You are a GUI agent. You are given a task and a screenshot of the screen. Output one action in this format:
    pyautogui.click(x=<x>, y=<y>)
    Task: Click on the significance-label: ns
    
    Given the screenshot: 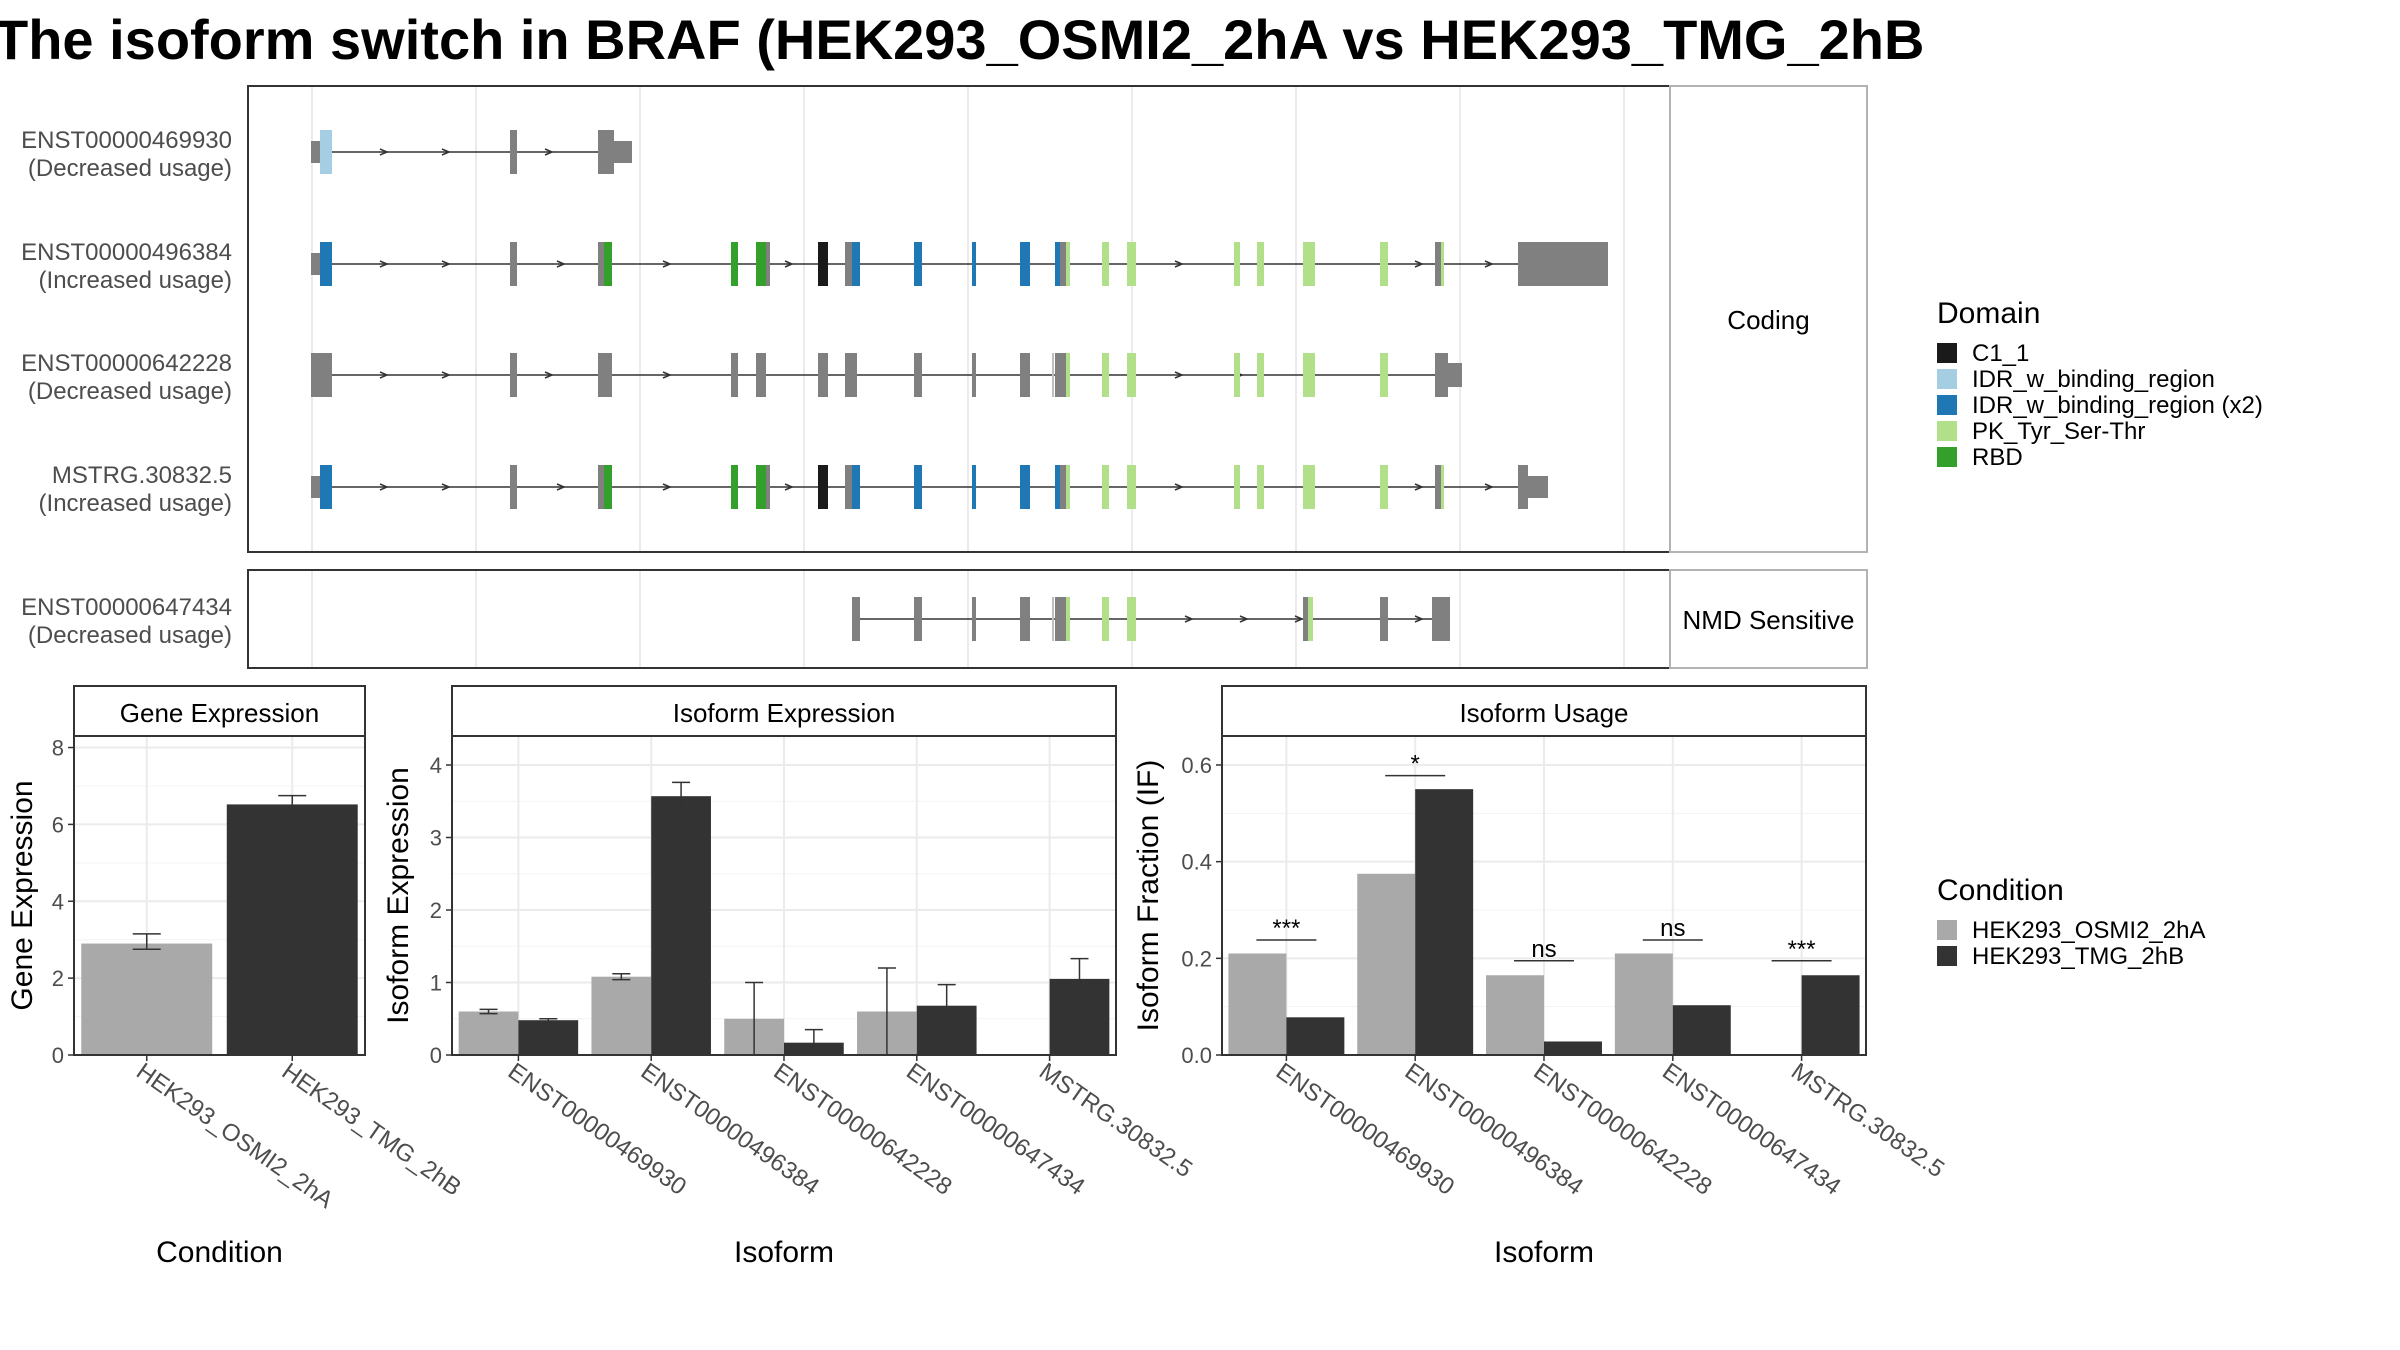 What is the action you would take?
    pyautogui.click(x=1672, y=928)
    